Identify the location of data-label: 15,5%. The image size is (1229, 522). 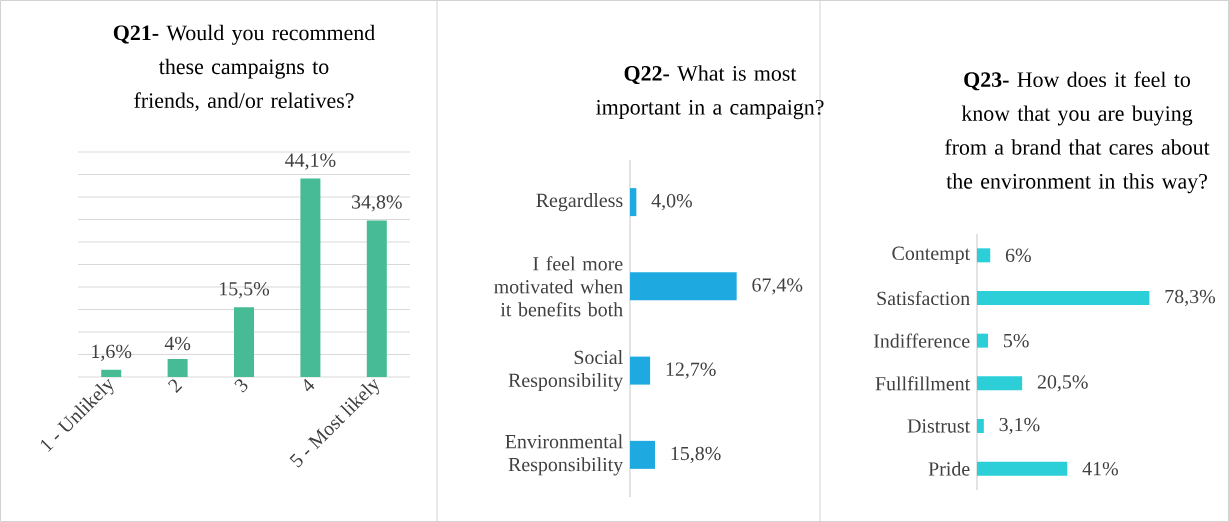
(245, 290).